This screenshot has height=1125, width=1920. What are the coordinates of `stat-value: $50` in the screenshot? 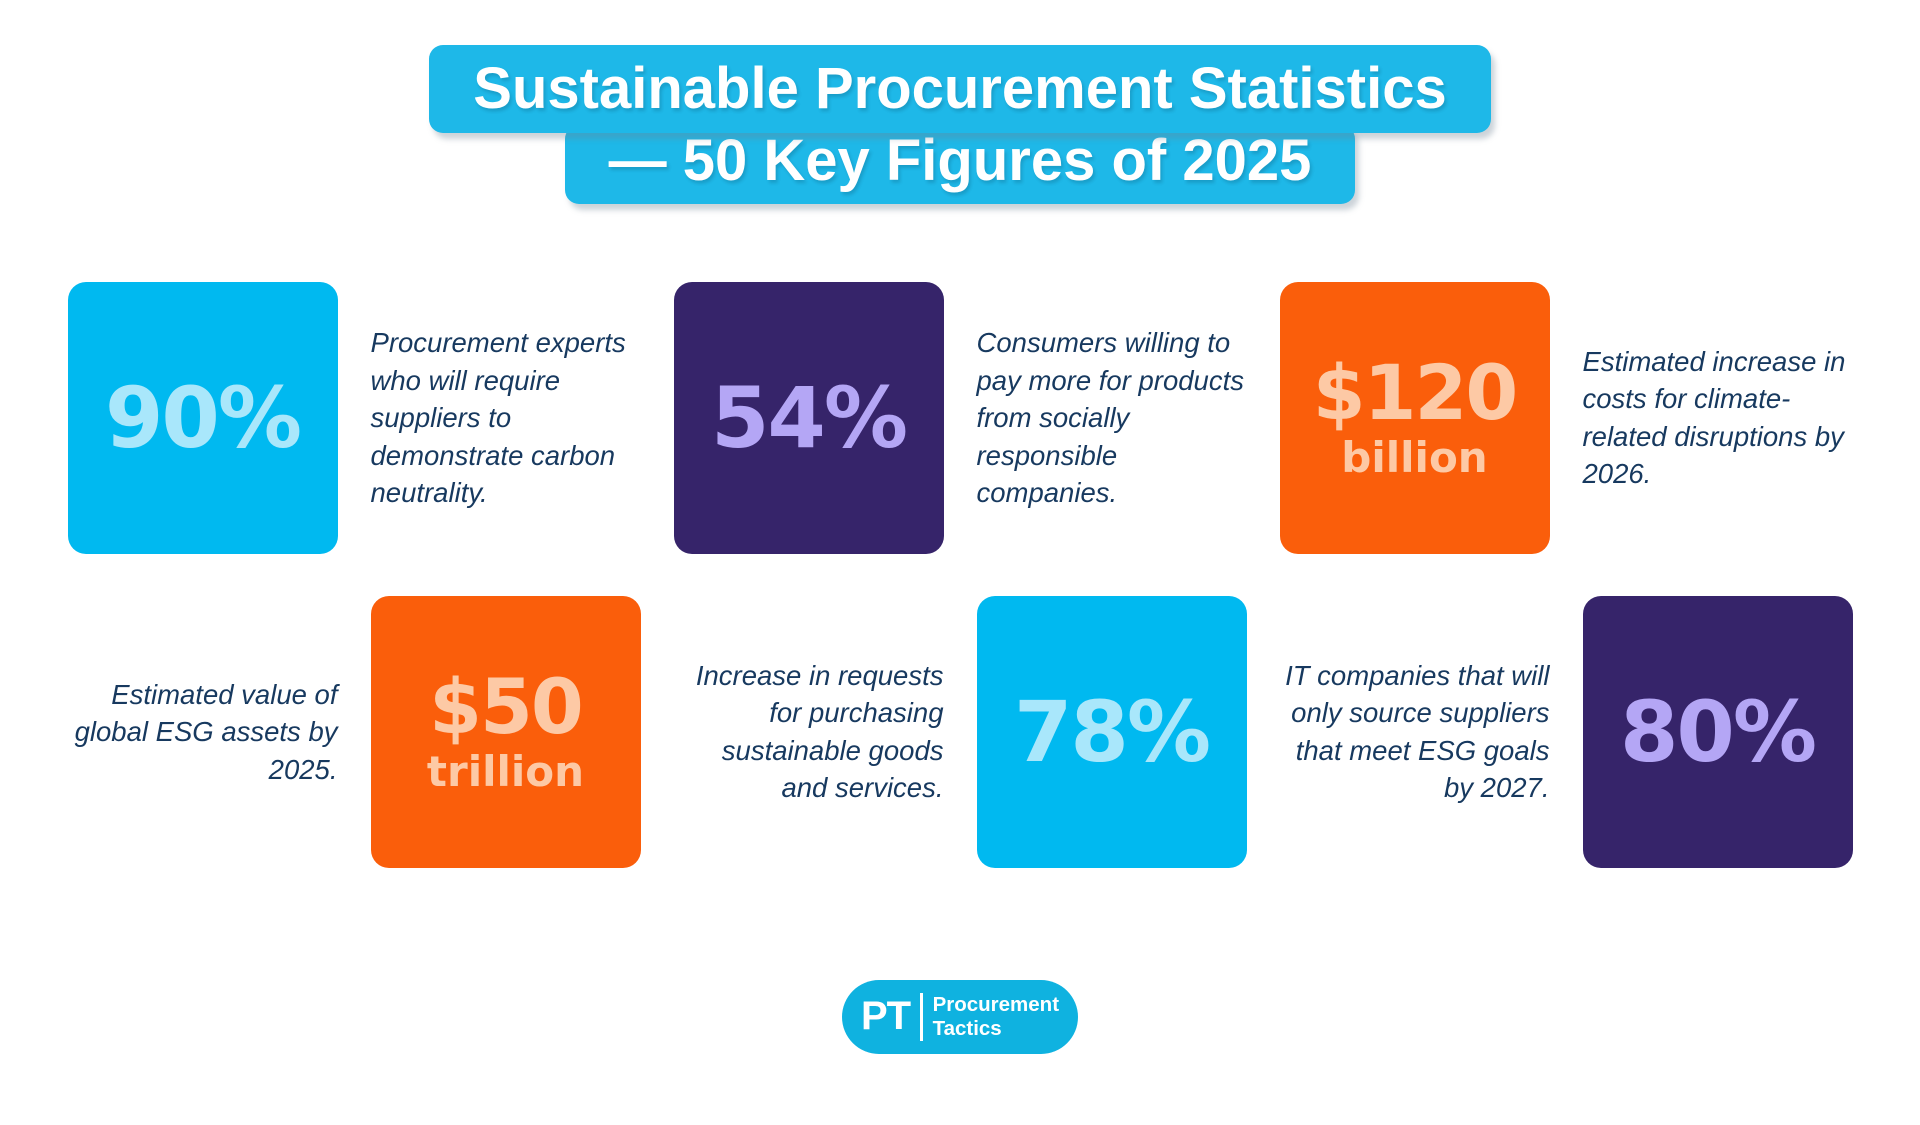 It's located at (506, 706).